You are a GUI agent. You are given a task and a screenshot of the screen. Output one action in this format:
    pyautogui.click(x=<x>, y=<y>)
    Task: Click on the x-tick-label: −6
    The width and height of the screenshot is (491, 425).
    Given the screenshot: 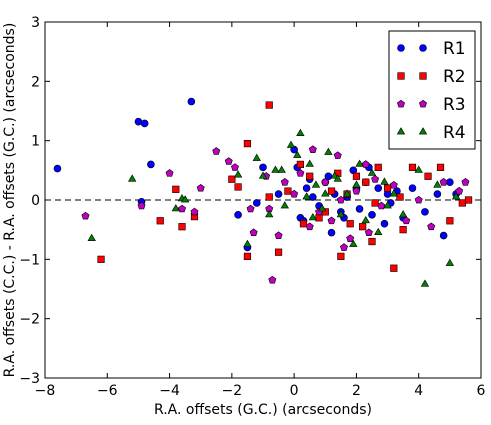 What is the action you would take?
    pyautogui.click(x=107, y=391)
    